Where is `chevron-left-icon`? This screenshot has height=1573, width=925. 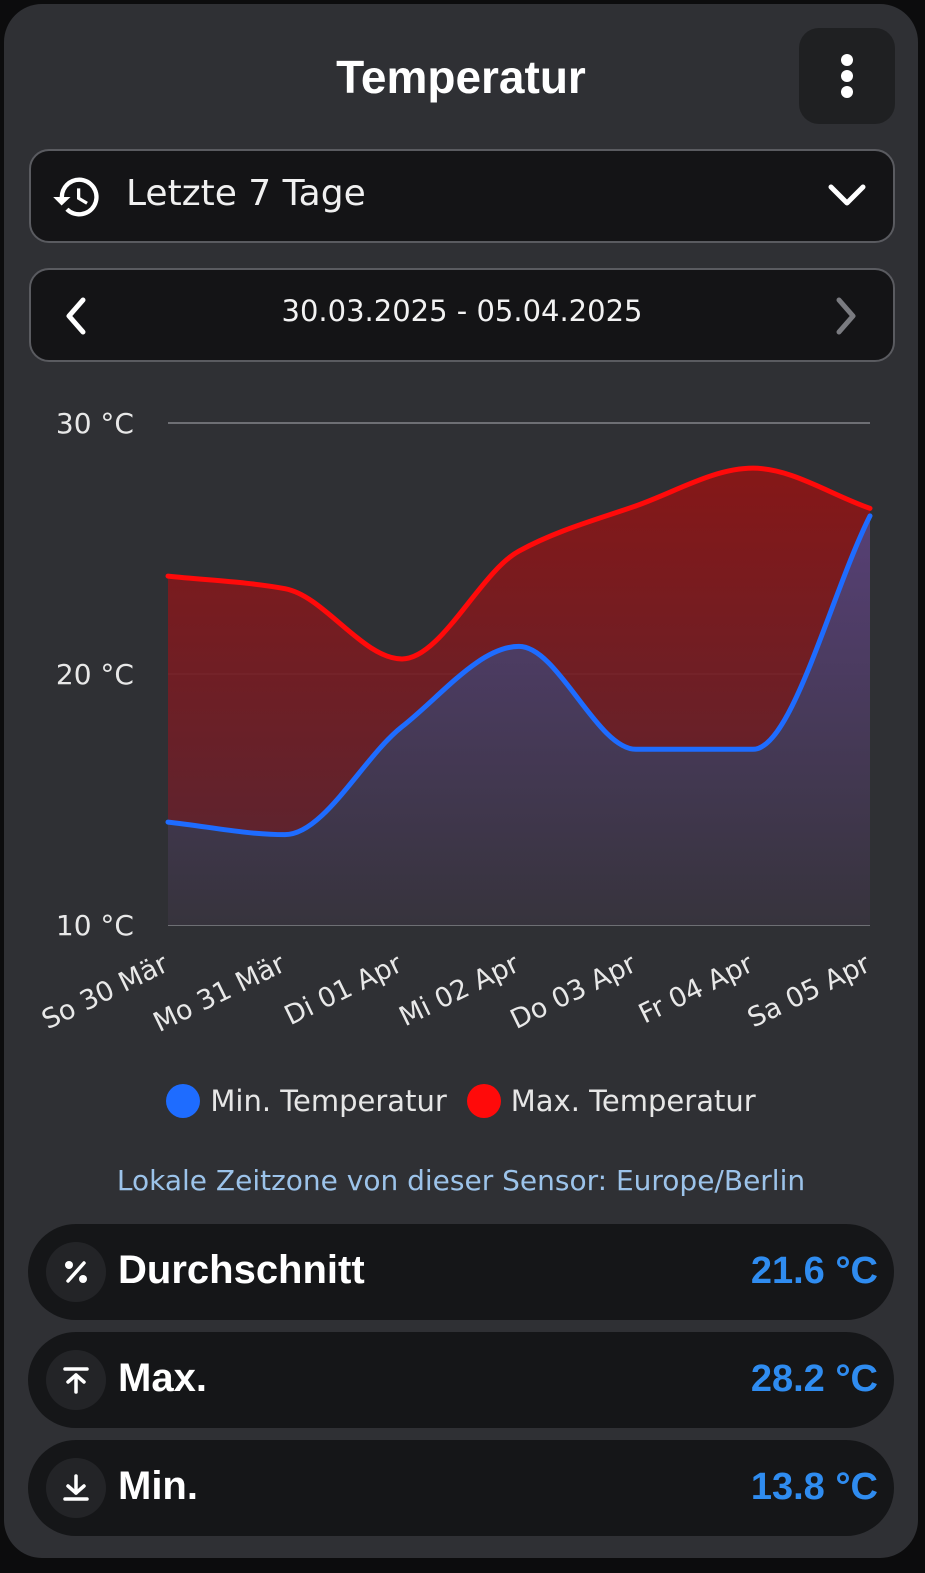
chevron-left-icon is located at coordinates (76, 316).